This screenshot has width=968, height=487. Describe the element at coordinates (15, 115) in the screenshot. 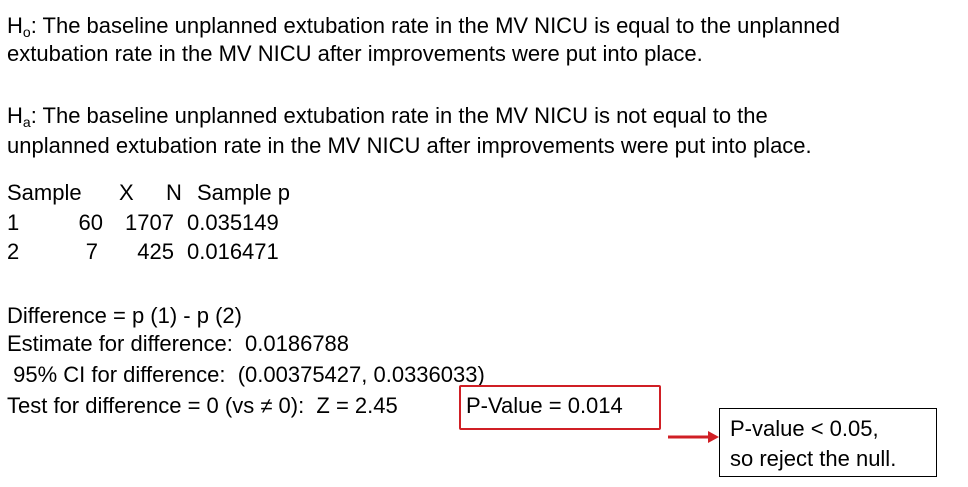

I see `ha-symbol: H` at that location.